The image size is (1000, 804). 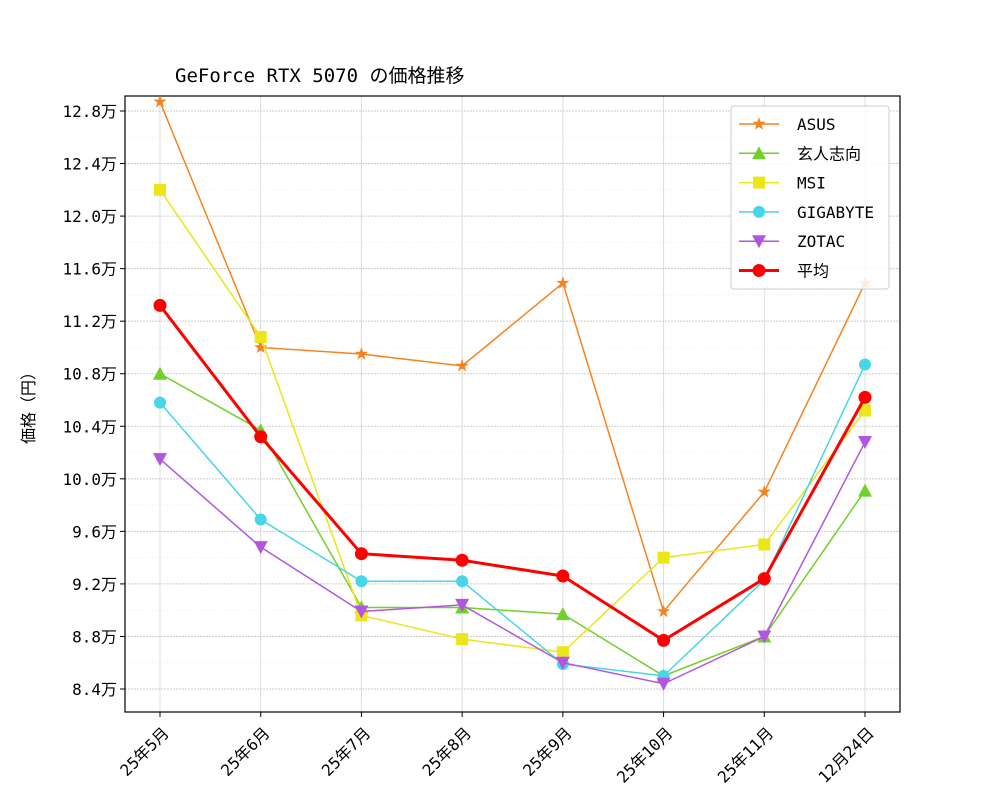 I want to click on legend-item: GIGABYTE, so click(x=806, y=212).